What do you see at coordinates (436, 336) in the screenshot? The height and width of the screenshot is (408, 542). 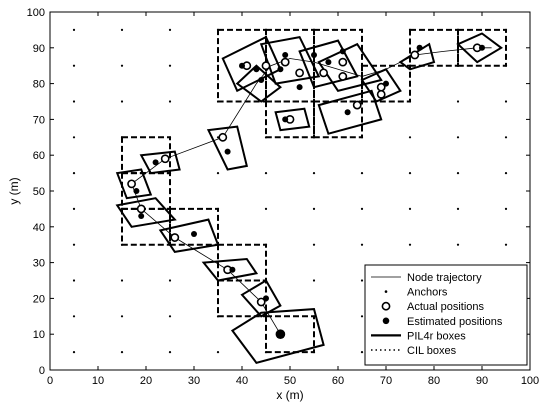 I see `legend-label: PIL4r boxes` at bounding box center [436, 336].